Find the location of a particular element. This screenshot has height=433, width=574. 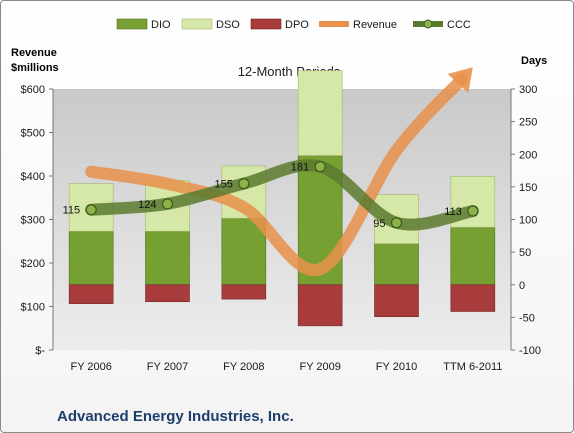

x-axis-tick-label: FY 2006 is located at coordinates (90, 367).